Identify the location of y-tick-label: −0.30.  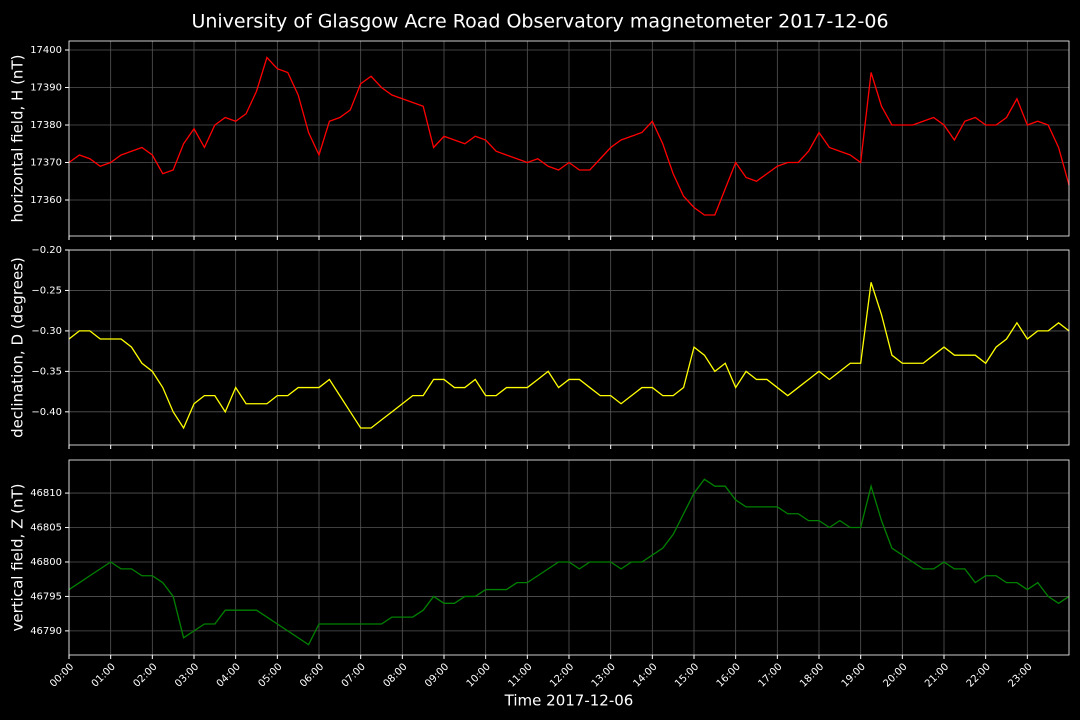
(46, 331).